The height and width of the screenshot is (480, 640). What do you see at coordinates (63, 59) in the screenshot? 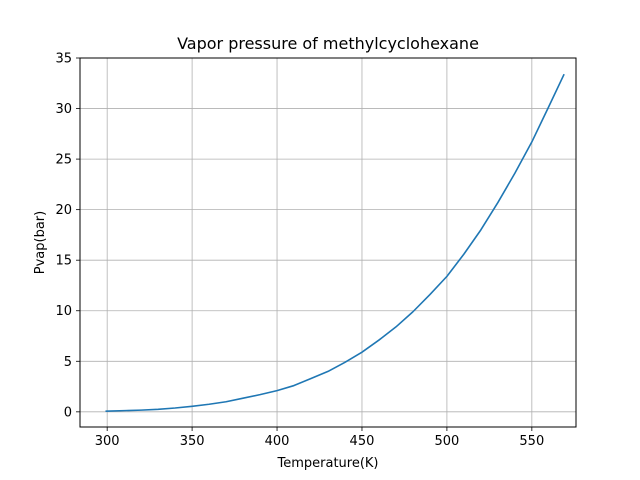
I see `y-tick-label: 35` at bounding box center [63, 59].